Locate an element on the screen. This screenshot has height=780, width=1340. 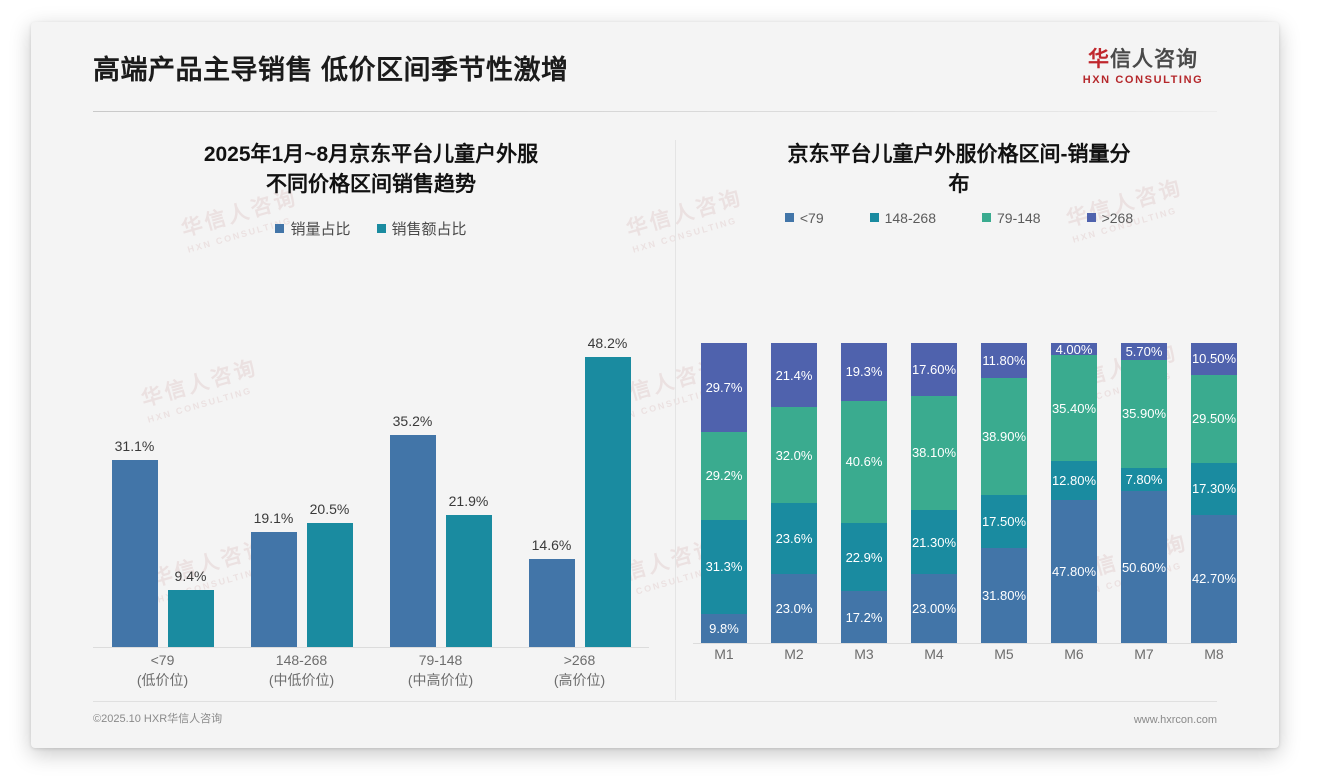
segment-148-268: 12.80% is located at coordinates (1074, 480).